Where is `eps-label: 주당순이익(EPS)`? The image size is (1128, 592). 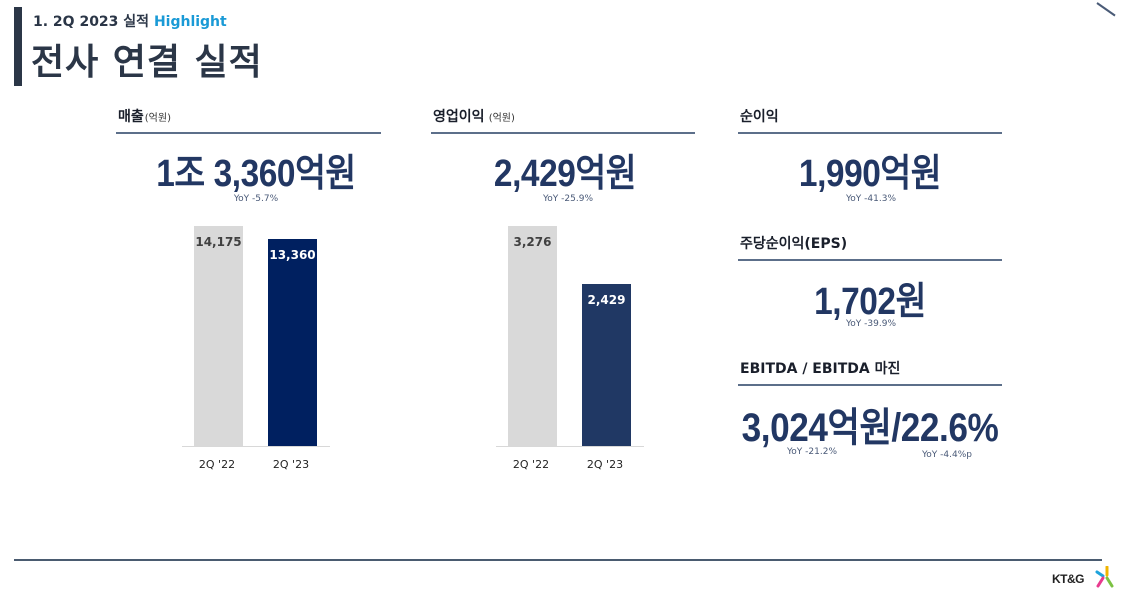
eps-label: 주당순이익(EPS) is located at coordinates (794, 244).